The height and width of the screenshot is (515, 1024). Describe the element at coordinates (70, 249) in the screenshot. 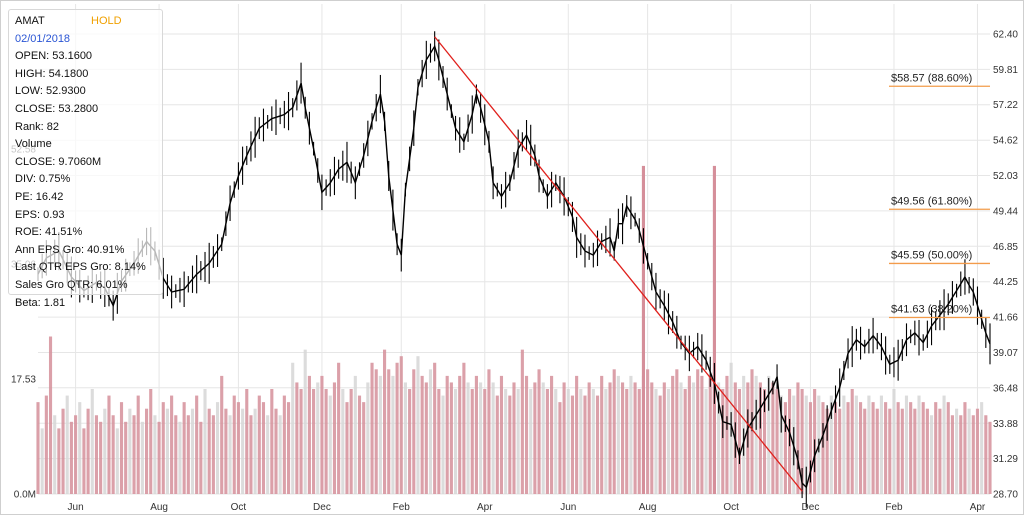

I see `ann-eps-gro-value: Ann EPS Gro: 40.91%` at that location.